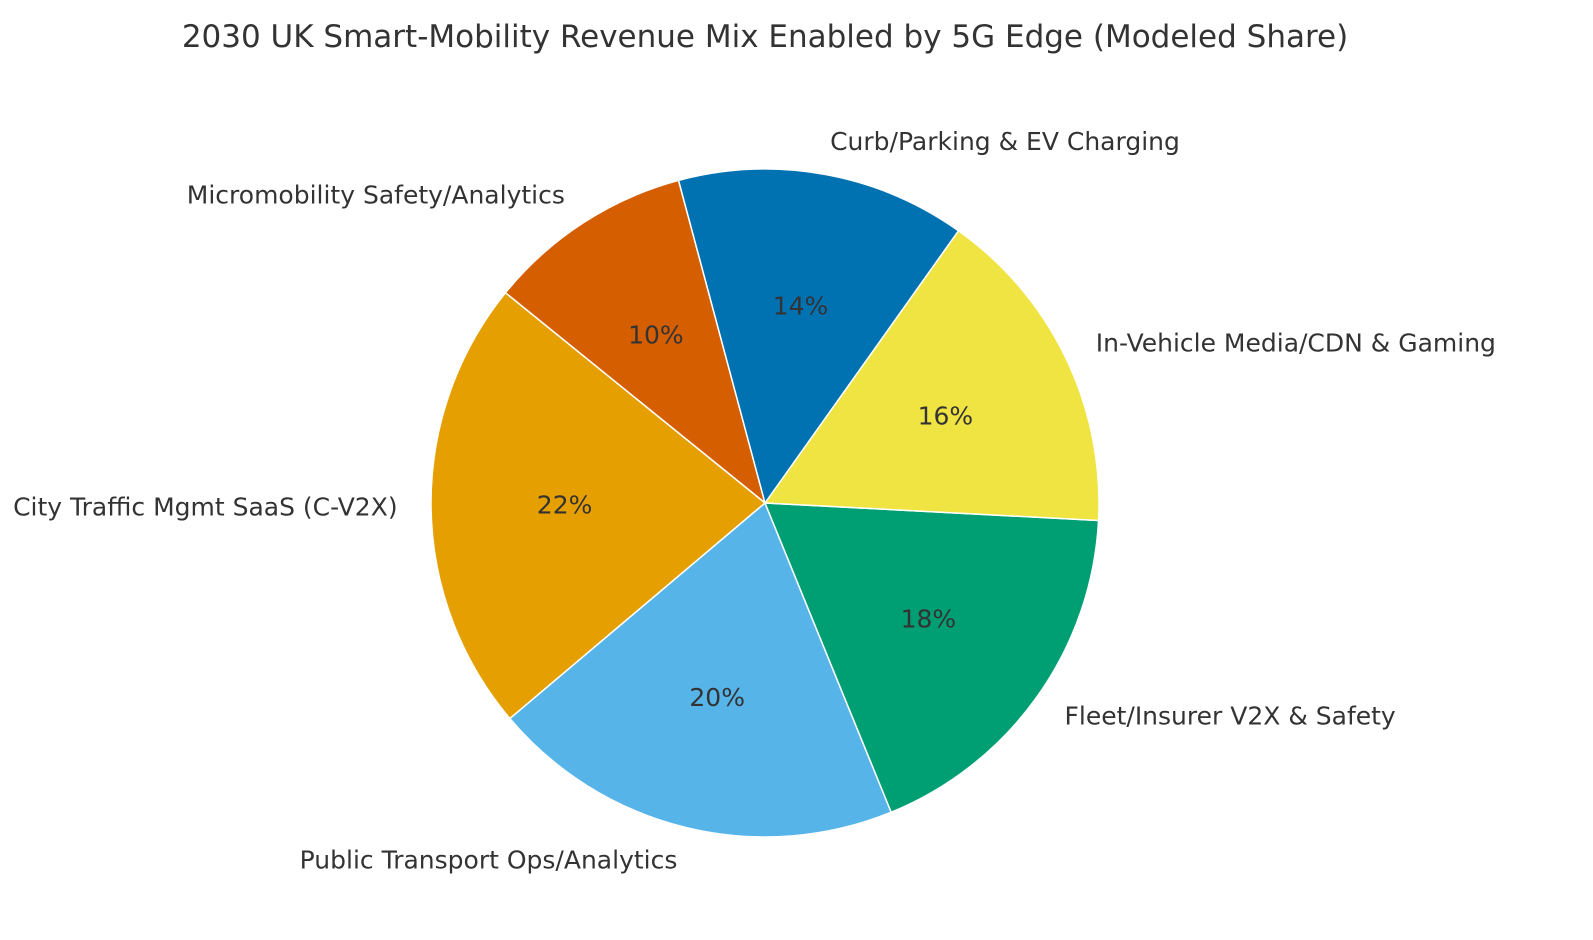 The image size is (1593, 940). Describe the element at coordinates (1296, 343) in the screenshot. I see `slice-label-in-vehicle-media-cdn-gaming: In-Vehicle Media/CDN & Gaming` at that location.